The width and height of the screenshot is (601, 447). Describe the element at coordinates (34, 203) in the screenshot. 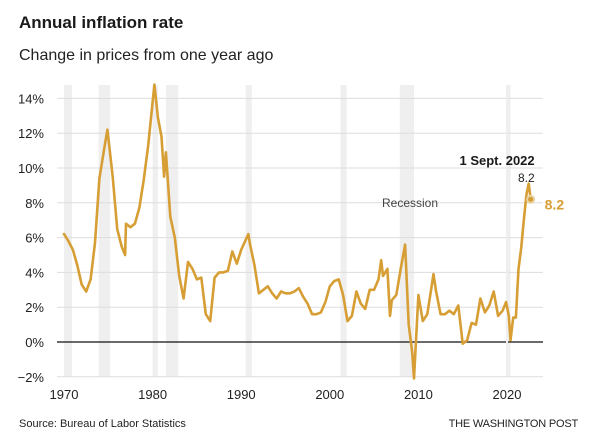

I see `y-tick-label: 8%` at that location.